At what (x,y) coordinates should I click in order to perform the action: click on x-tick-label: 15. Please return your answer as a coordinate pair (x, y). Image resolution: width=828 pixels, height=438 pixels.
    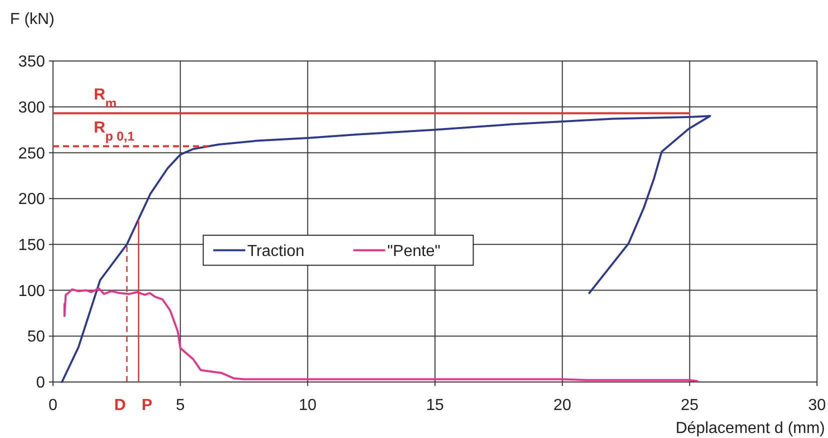
    Looking at the image, I should click on (435, 405).